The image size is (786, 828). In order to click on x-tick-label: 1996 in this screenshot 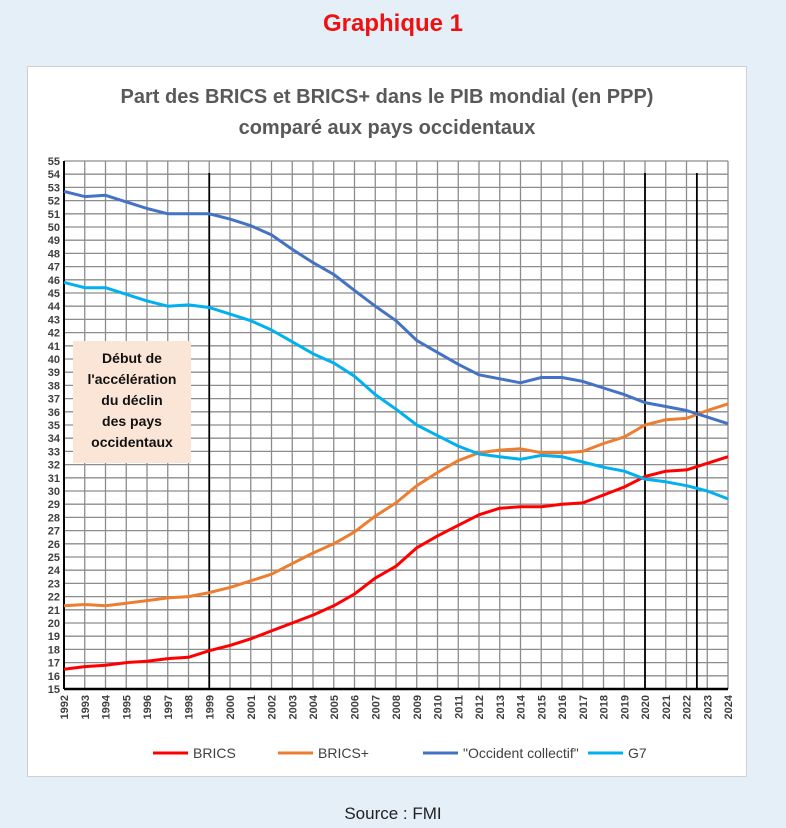, I will do `click(148, 707)`.